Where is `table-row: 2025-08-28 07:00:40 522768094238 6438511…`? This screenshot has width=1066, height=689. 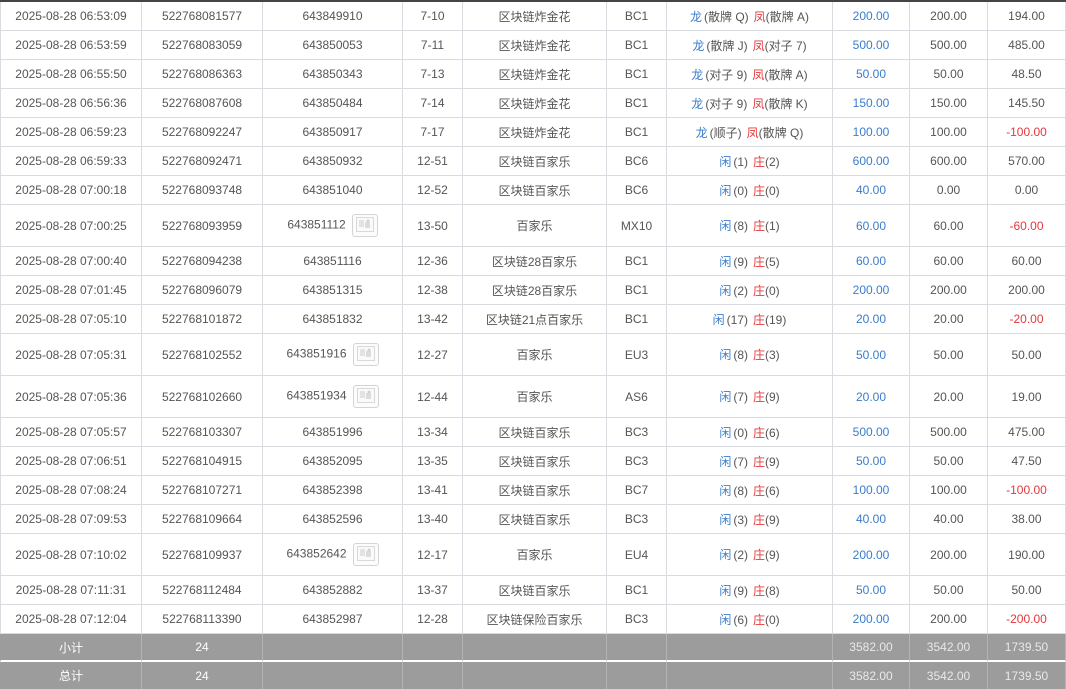 table-row: 2025-08-28 07:00:40 522768094238 6438511… is located at coordinates (533, 261).